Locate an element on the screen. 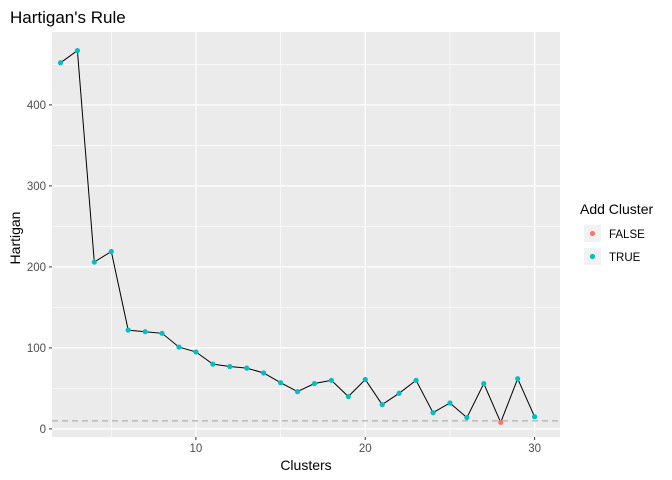 The image size is (672, 480). y-axis-ticks: 0 100 200 300 400 is located at coordinates (39, 268).